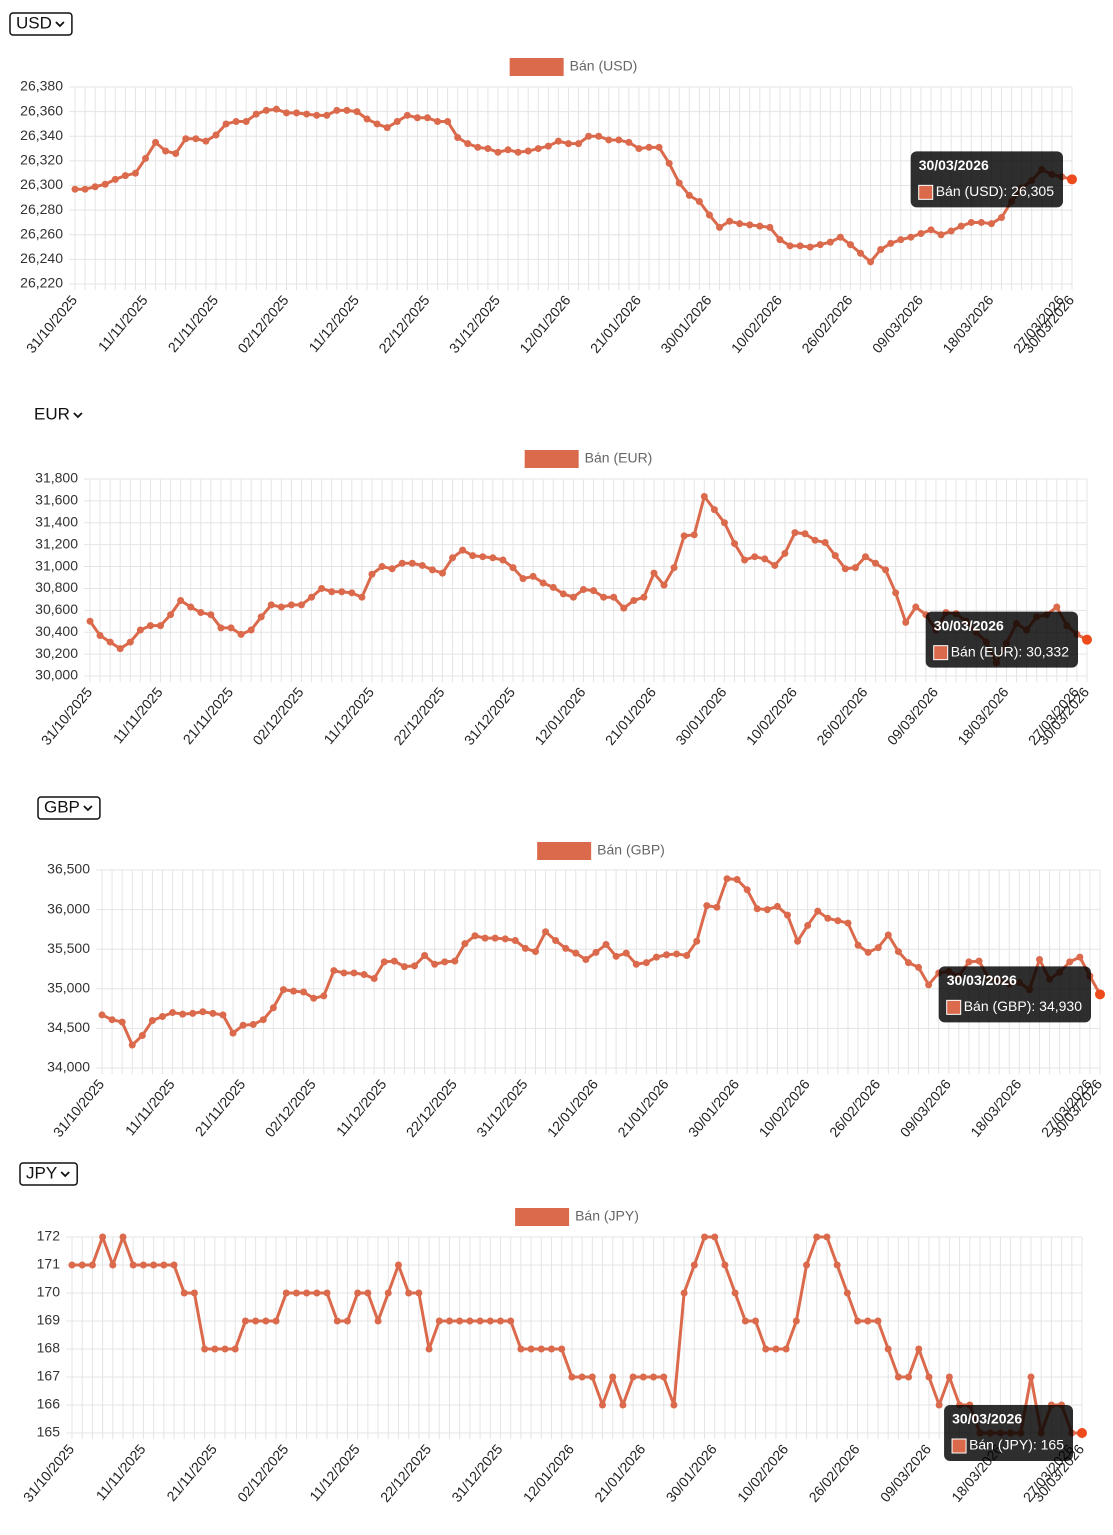 The width and height of the screenshot is (1113, 1535). What do you see at coordinates (41, 135) in the screenshot?
I see `y-tick-label: 26,340` at bounding box center [41, 135].